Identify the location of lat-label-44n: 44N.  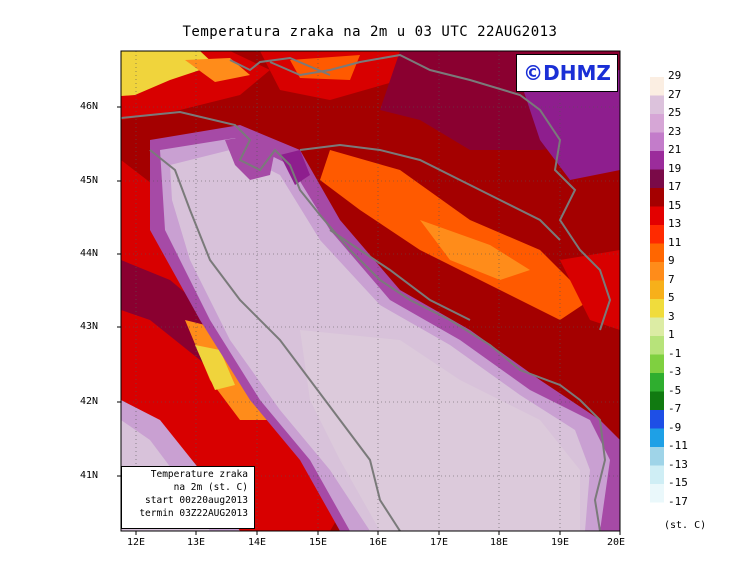
(89, 253).